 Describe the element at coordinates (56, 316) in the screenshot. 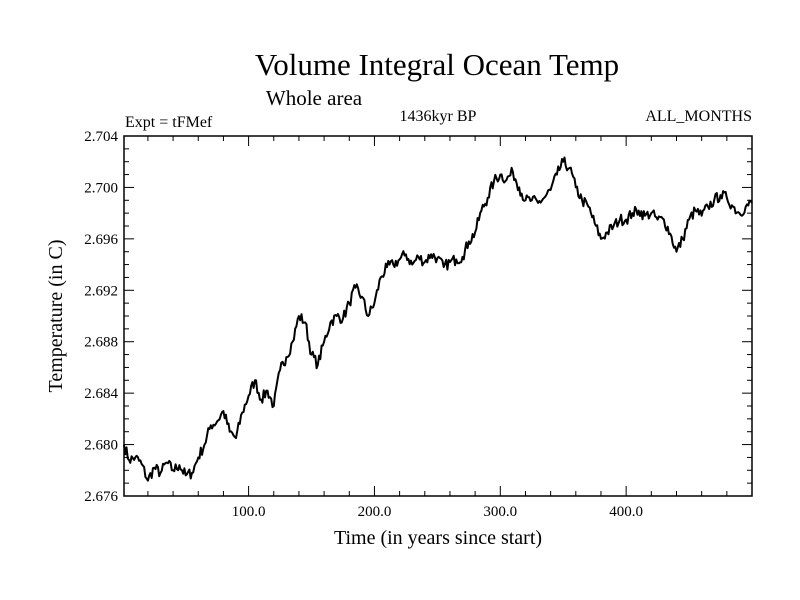

I see `y-axis-label: Temperature (in C)` at that location.